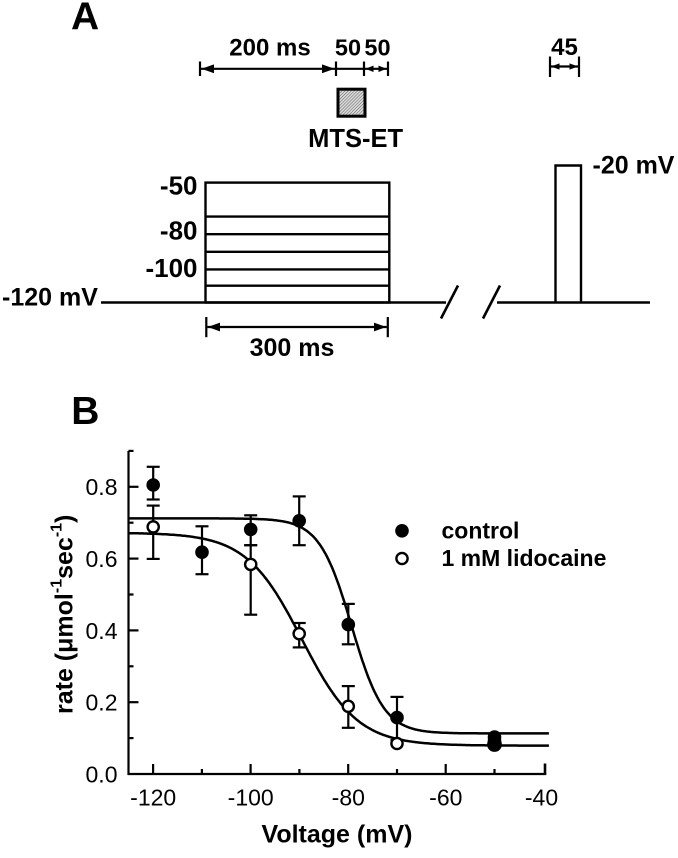 This screenshot has width=678, height=858. What do you see at coordinates (85, 19) in the screenshot?
I see `svg-text: A` at bounding box center [85, 19].